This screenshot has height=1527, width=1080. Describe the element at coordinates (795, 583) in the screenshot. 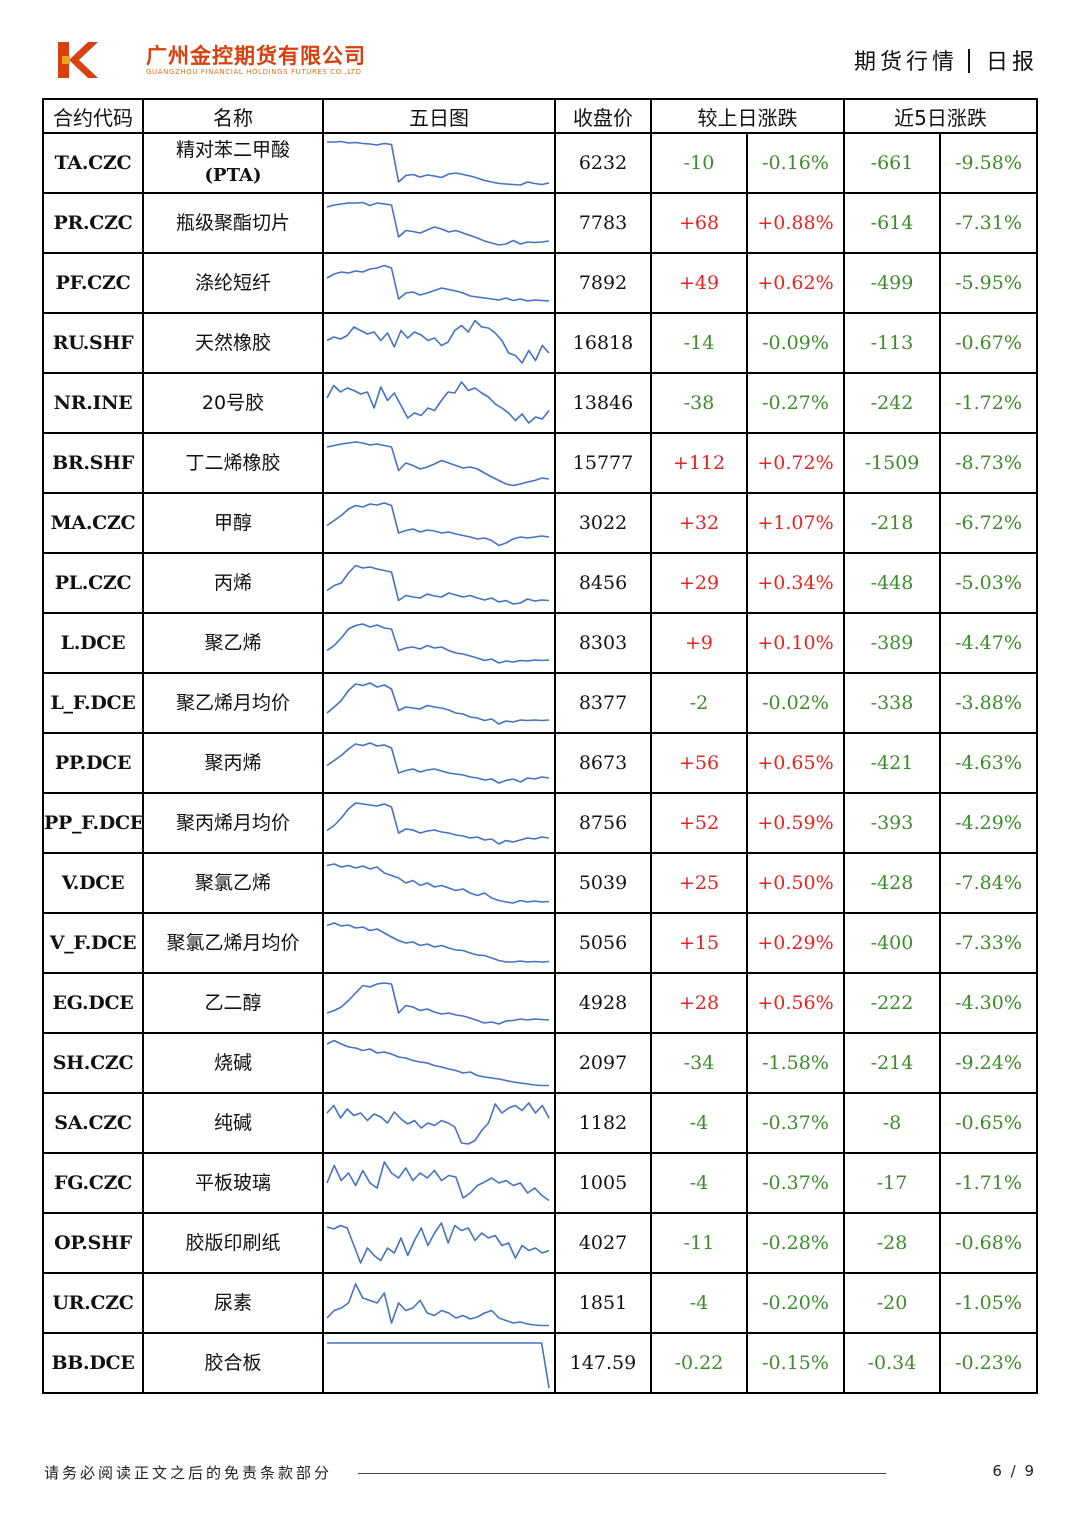

I see `daily-change-pct: +0.34%` at that location.